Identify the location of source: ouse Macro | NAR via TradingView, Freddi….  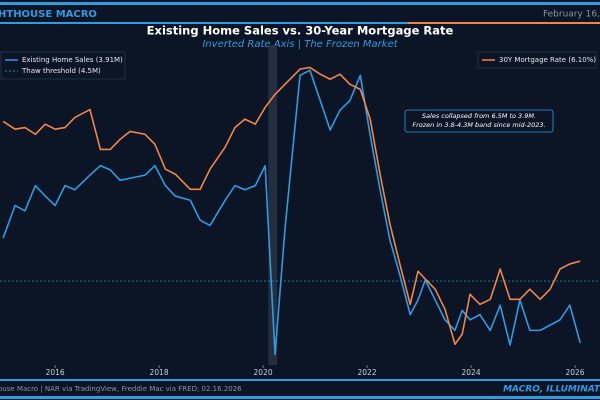
(121, 389).